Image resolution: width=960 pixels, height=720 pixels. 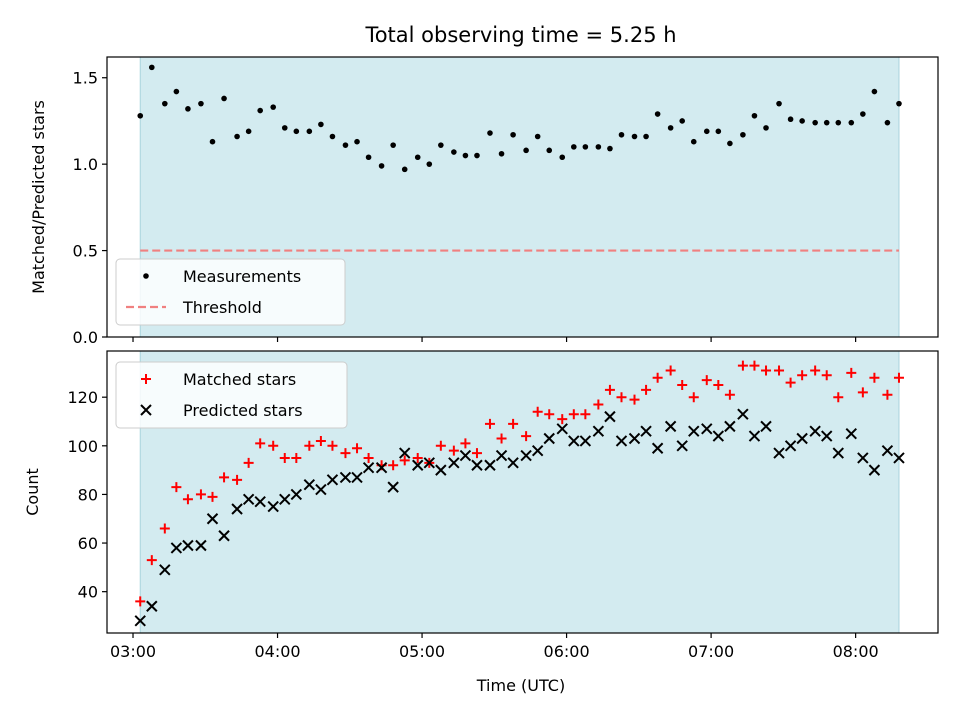 I want to click on top-y-axis-label: Matched/Predicted stars, so click(x=38, y=197).